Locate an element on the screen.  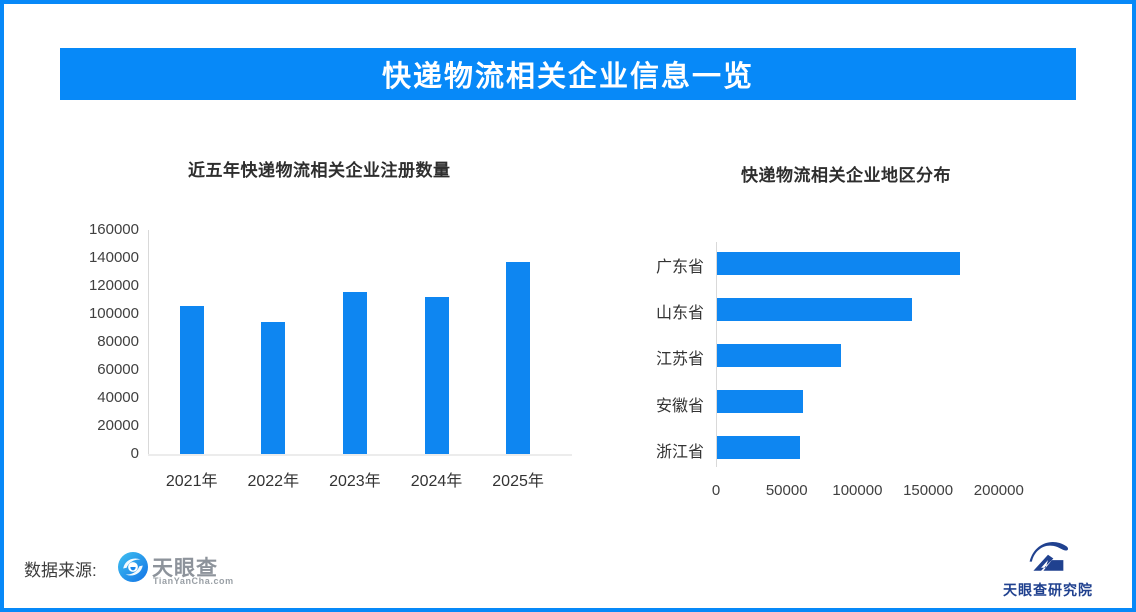
y-axis-line is located at coordinates (148, 342).